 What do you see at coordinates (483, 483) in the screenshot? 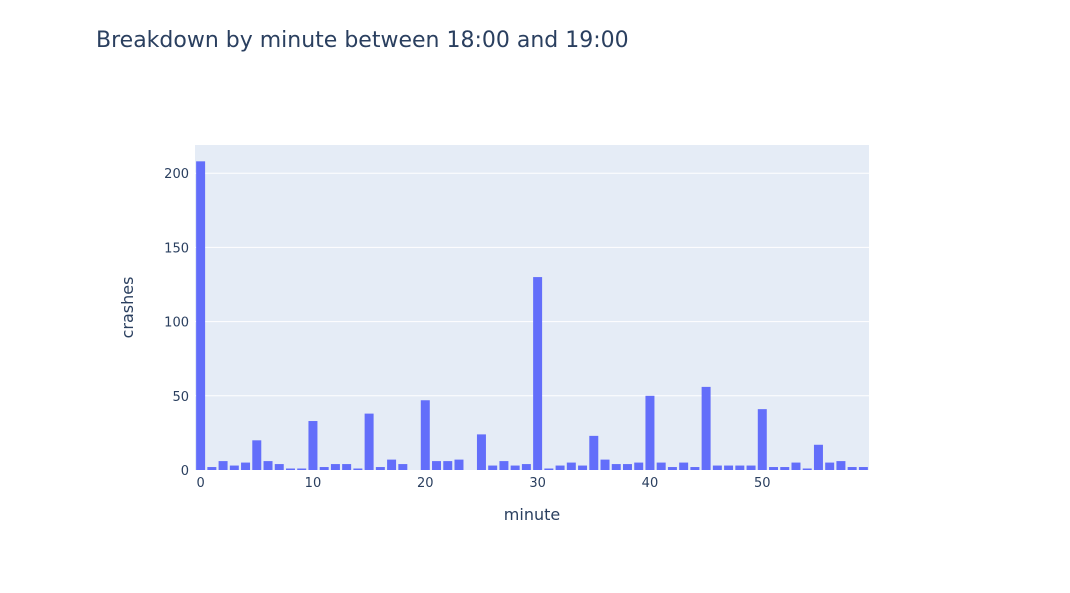
I see `x-axis-ticks: 0 10 20 30 40 50` at bounding box center [483, 483].